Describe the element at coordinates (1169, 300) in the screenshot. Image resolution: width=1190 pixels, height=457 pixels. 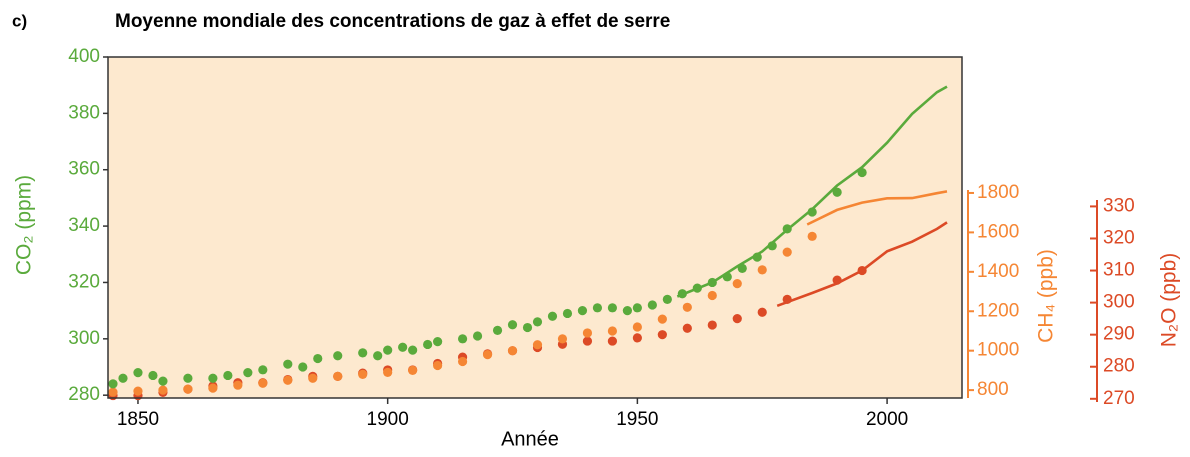
I see `y3-axis-label: N₂O (ppb)` at that location.